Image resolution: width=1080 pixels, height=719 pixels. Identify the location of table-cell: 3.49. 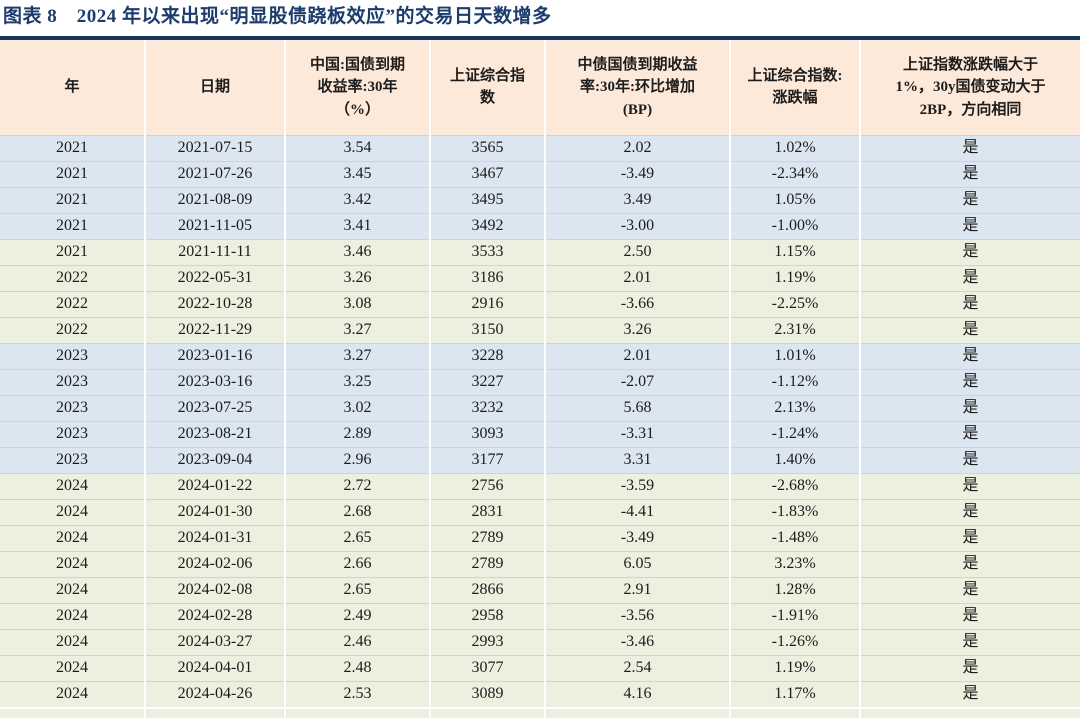
(638, 200).